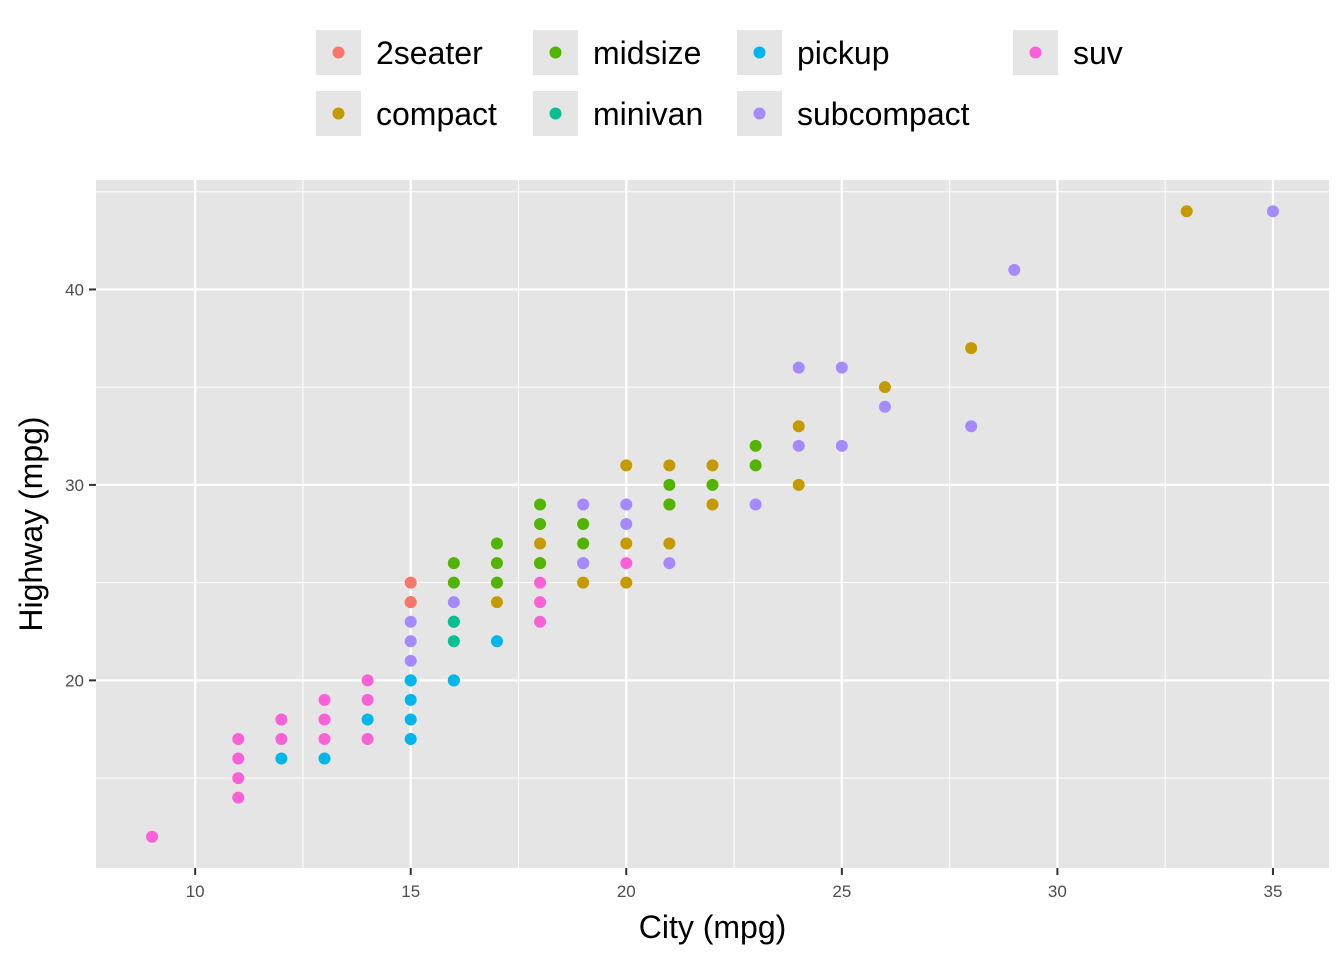 Image resolution: width=1344 pixels, height=960 pixels. I want to click on y-tick-label: 40, so click(74, 289).